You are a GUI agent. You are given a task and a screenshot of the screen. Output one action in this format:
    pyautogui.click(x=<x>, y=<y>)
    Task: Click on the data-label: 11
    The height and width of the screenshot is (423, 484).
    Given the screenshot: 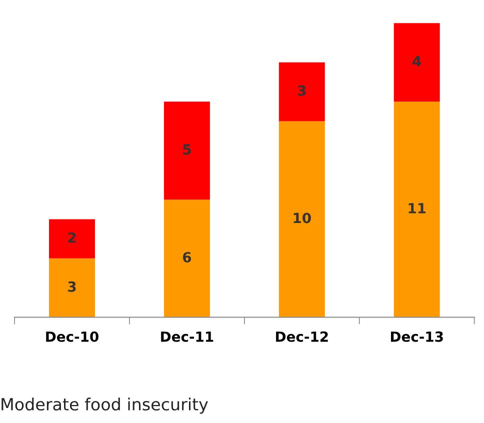 What is the action you would take?
    pyautogui.click(x=417, y=208)
    